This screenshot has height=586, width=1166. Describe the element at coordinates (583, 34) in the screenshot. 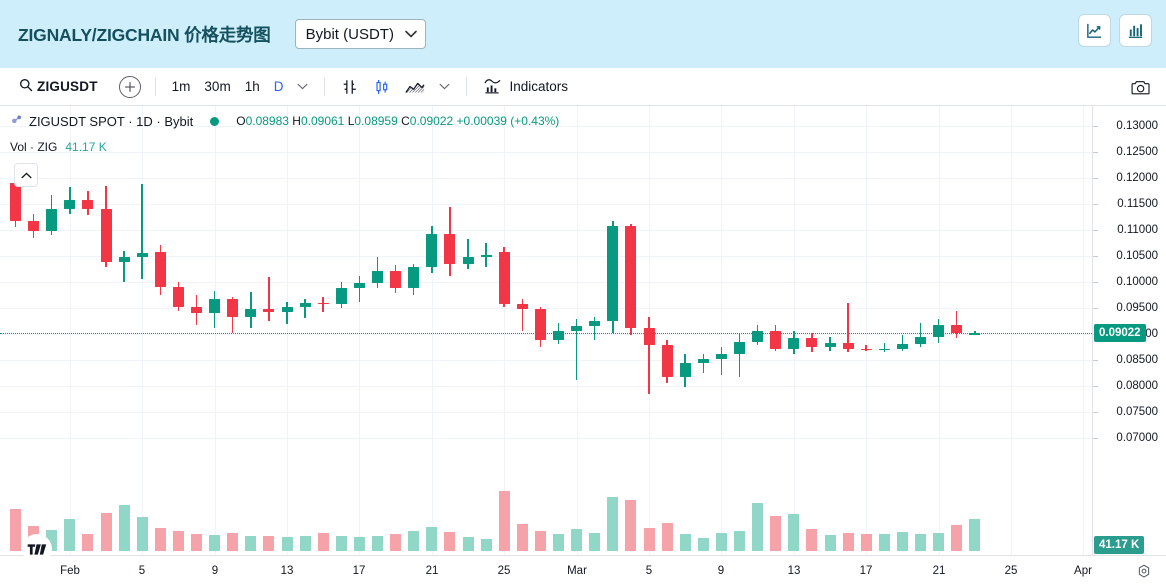

I see `page-header: ZIGNALY/ZIGCHAIN 价格走势图 Bybit (USDT)` at that location.